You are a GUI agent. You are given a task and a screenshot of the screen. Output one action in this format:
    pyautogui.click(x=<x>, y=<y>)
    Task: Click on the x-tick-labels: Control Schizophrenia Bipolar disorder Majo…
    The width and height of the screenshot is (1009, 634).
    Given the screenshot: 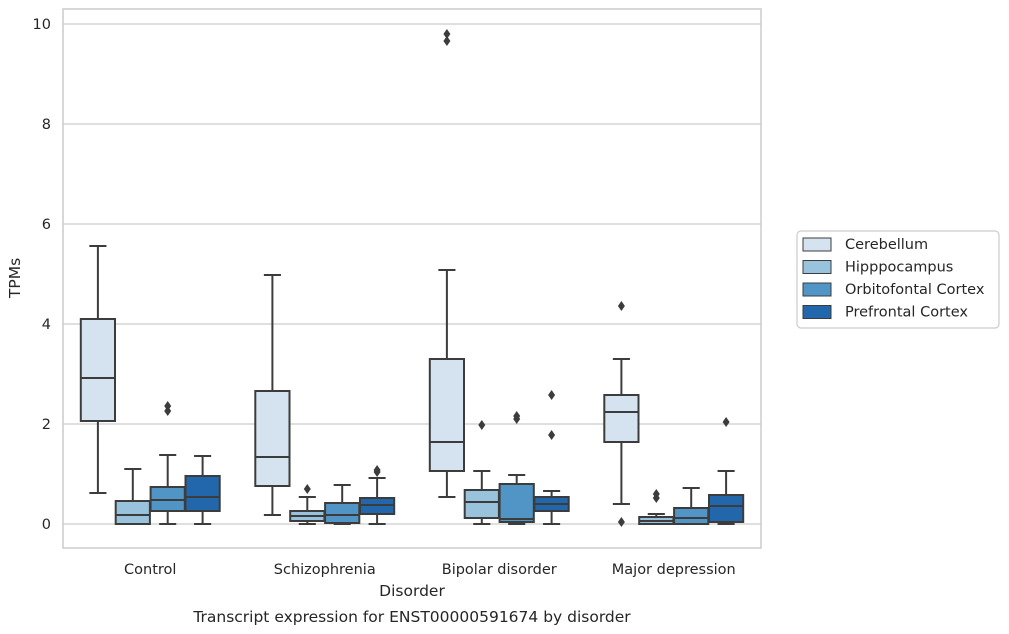 What is the action you would take?
    pyautogui.click(x=430, y=570)
    